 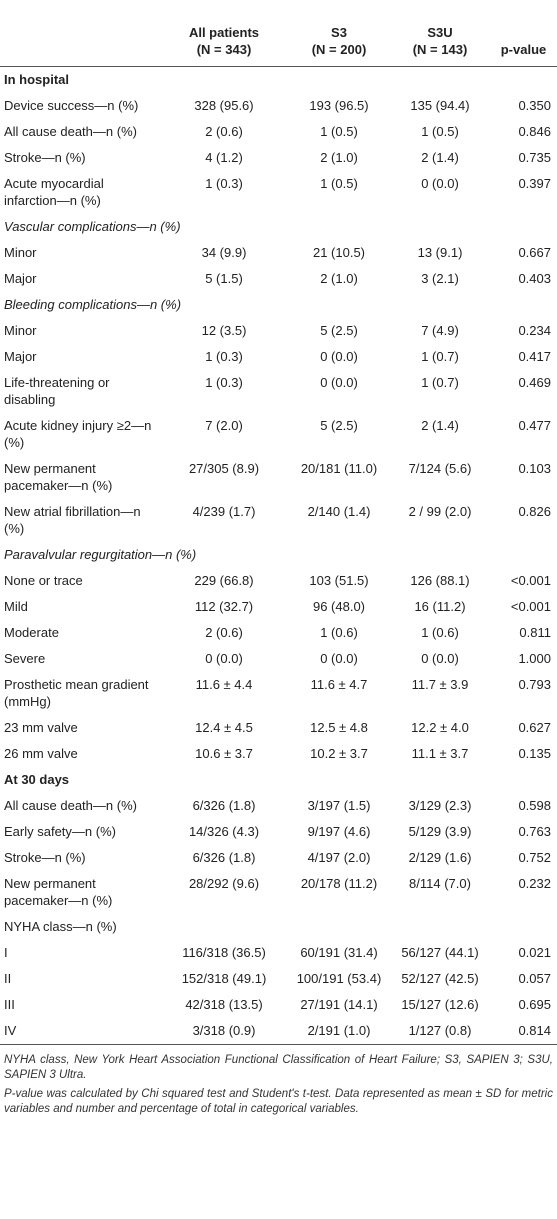 What do you see at coordinates (523, 49) in the screenshot?
I see `header-line: p-value` at bounding box center [523, 49].